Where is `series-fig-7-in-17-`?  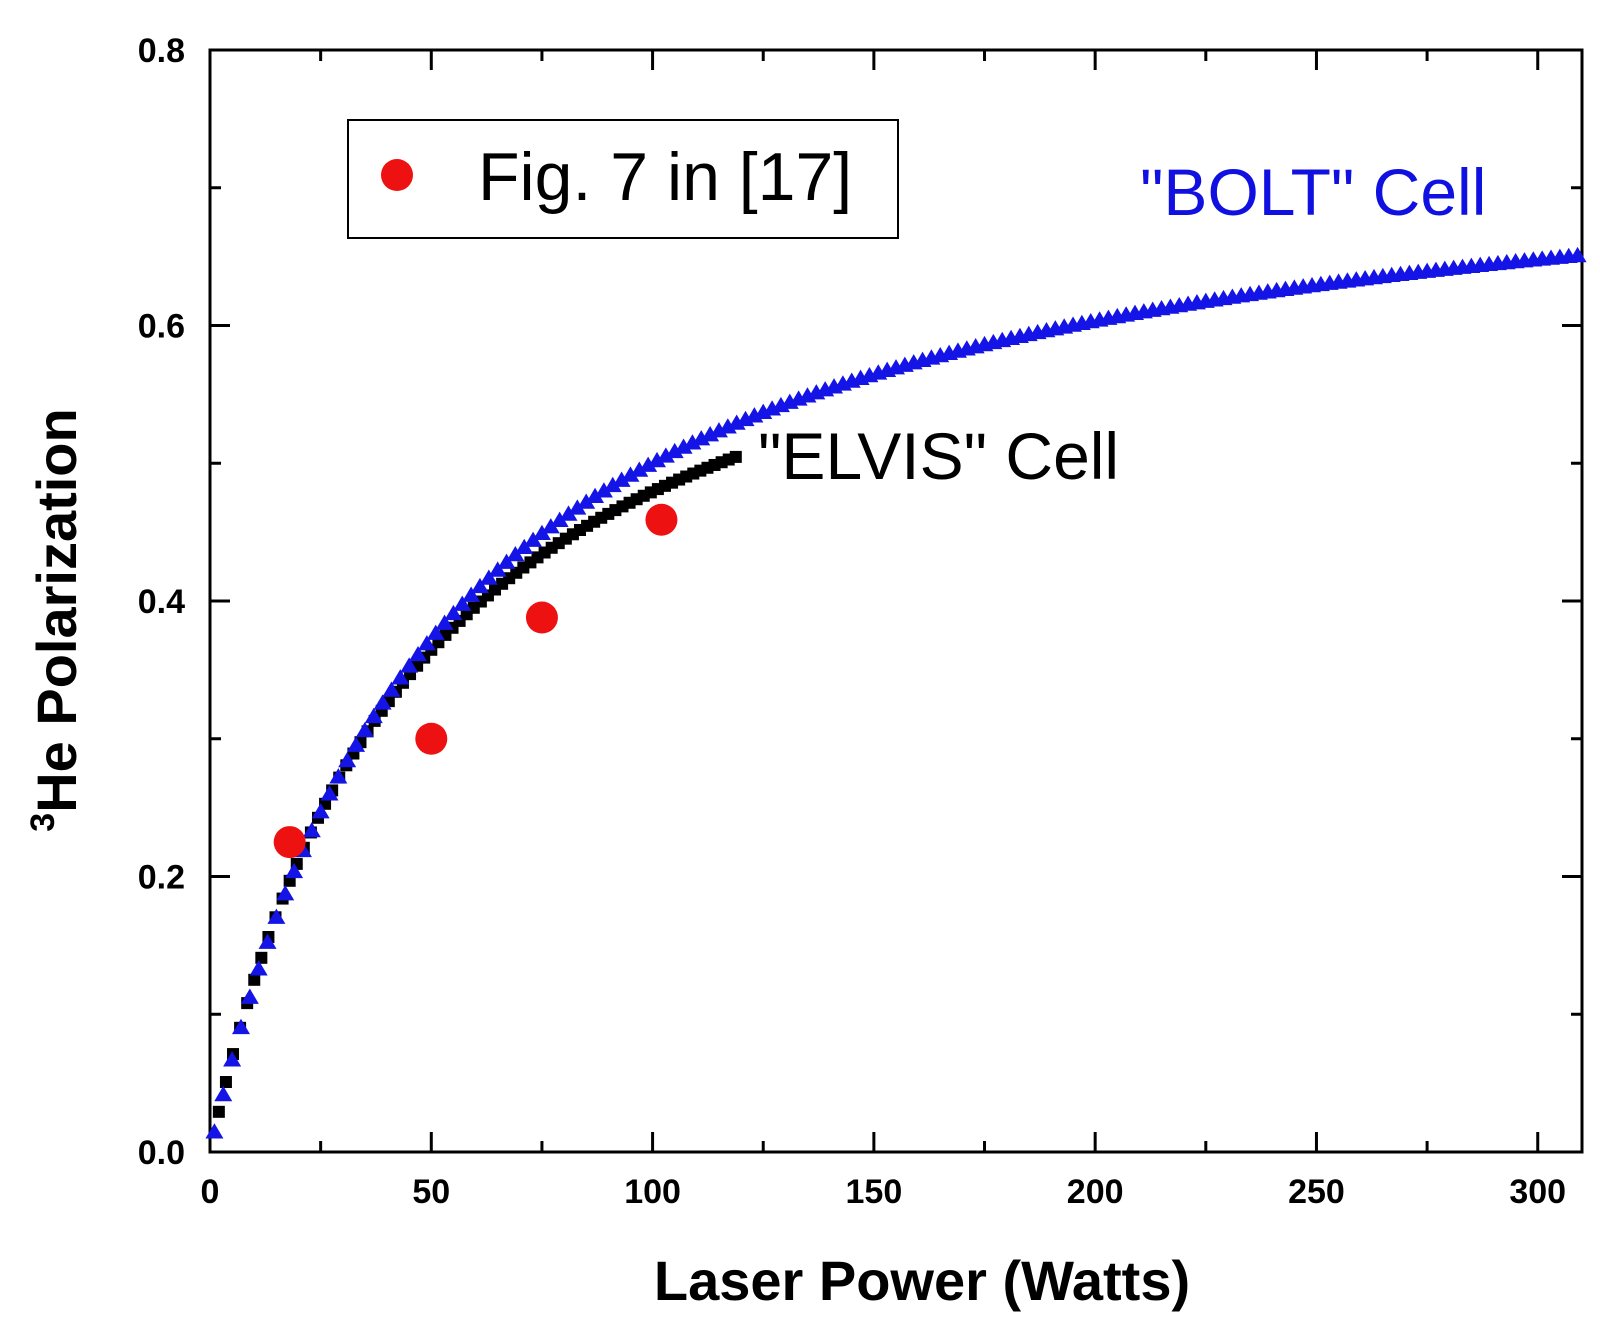 series-fig-7-in-17- is located at coordinates (475, 681).